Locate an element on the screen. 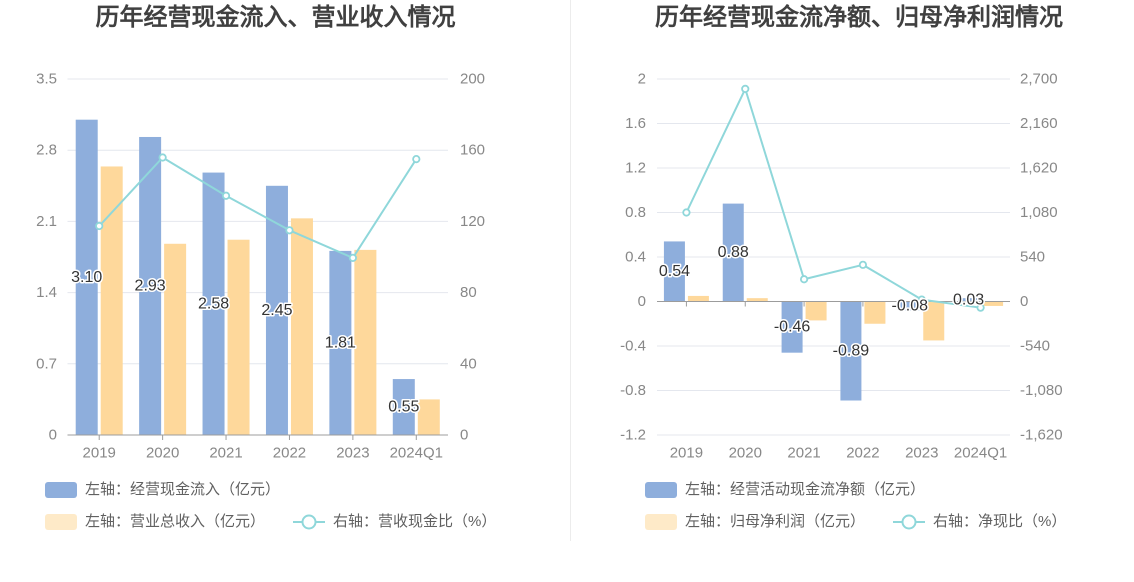  legend-label-cash-inflow: 左轴：经营现金流入（亿元） is located at coordinates (183, 489).